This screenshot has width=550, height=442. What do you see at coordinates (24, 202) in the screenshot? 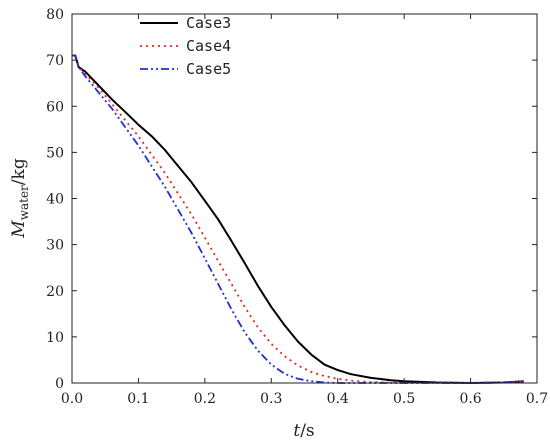
I see `y-axis-subscript: water` at bounding box center [24, 202].